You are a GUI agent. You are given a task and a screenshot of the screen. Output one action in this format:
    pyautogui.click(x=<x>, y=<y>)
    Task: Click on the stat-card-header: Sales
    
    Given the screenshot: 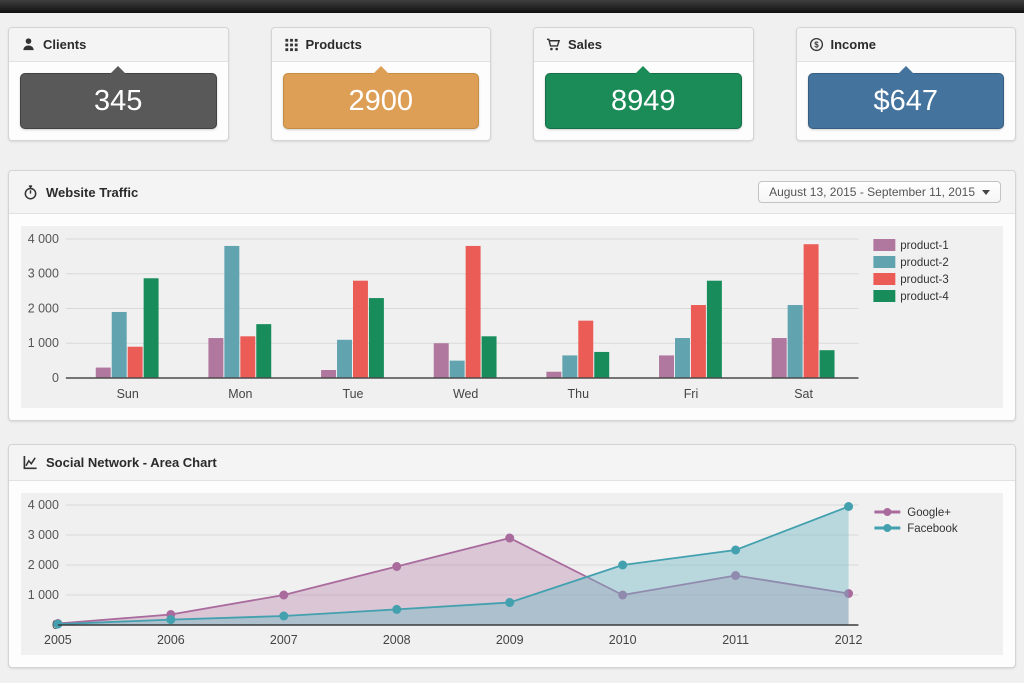 What is the action you would take?
    pyautogui.click(x=643, y=45)
    